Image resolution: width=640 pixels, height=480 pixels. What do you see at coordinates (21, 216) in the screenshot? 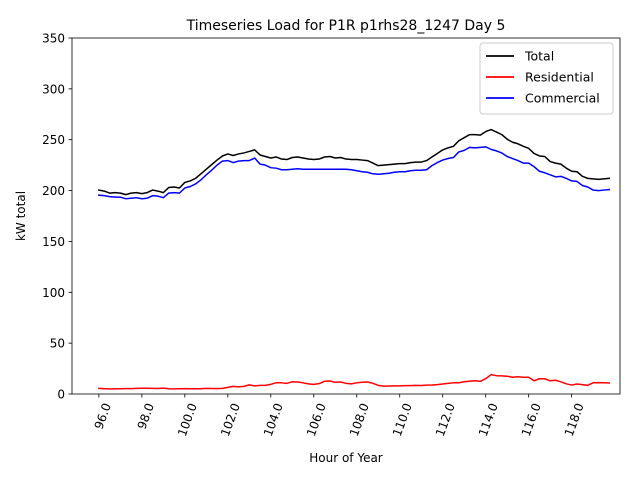
I see `y-axis-title: kW total` at bounding box center [21, 216].